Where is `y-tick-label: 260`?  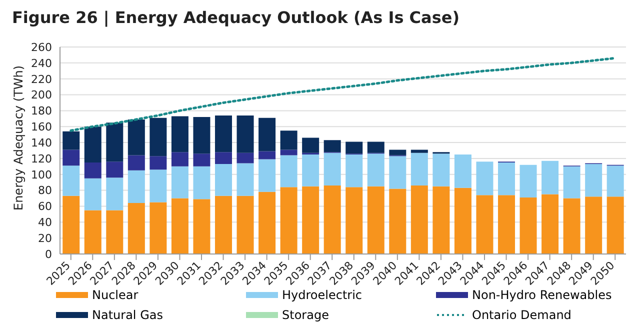
y-tick-label: 260 is located at coordinates (41, 47).